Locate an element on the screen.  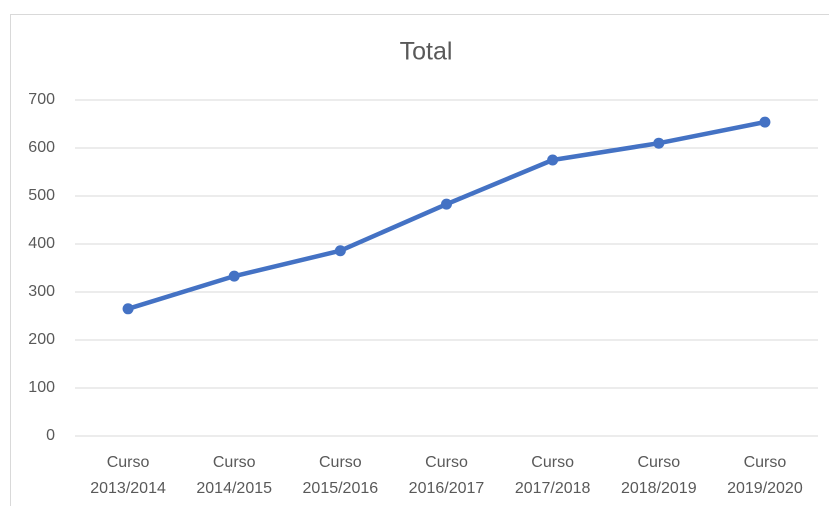
x-tick-label: Curso 2019/2020 is located at coordinates (765, 475).